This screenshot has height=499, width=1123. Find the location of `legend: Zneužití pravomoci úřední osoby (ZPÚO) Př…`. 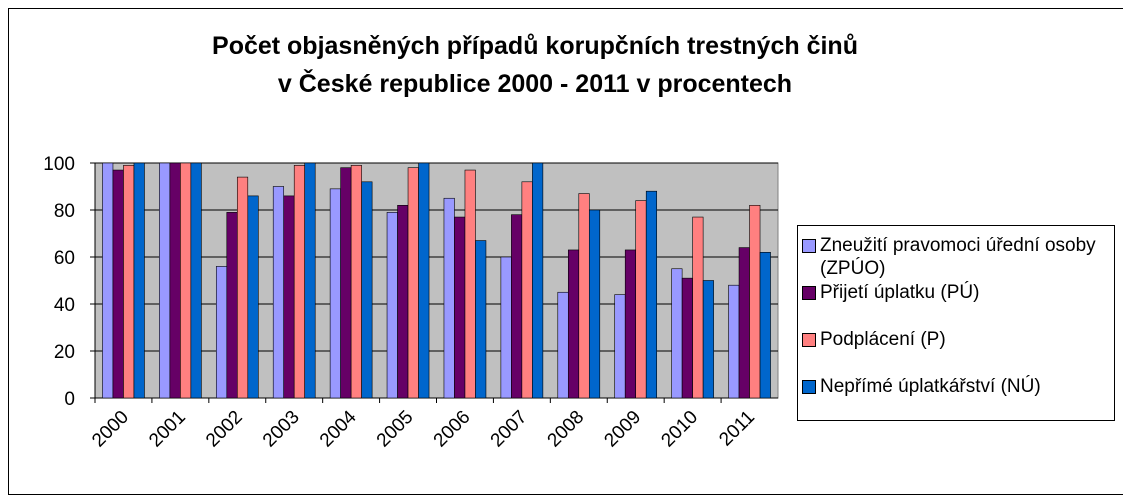

legend: Zneužití pravomoci úřední osoby (ZPÚO) Př… is located at coordinates (956, 323).